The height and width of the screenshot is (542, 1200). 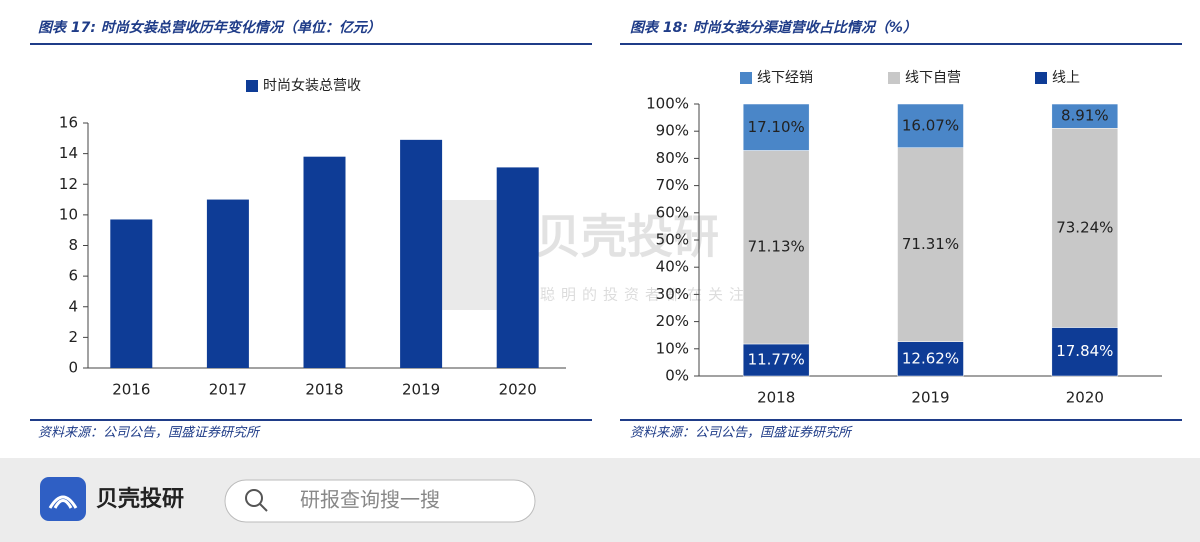 I want to click on search-placeholder: 研报查询搜一搜, so click(x=370, y=500).